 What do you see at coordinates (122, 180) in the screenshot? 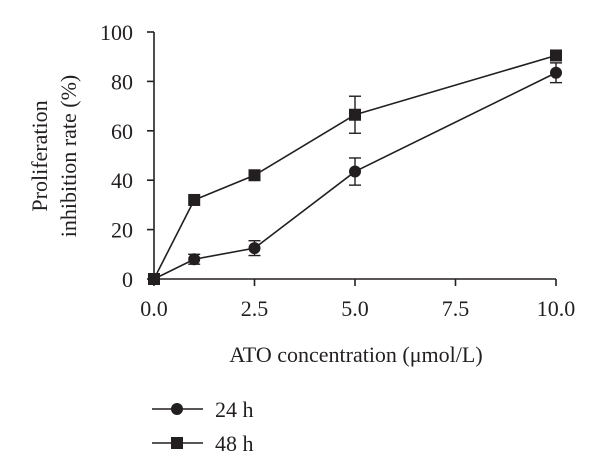
I see `y-tick-label: 40` at bounding box center [122, 180].